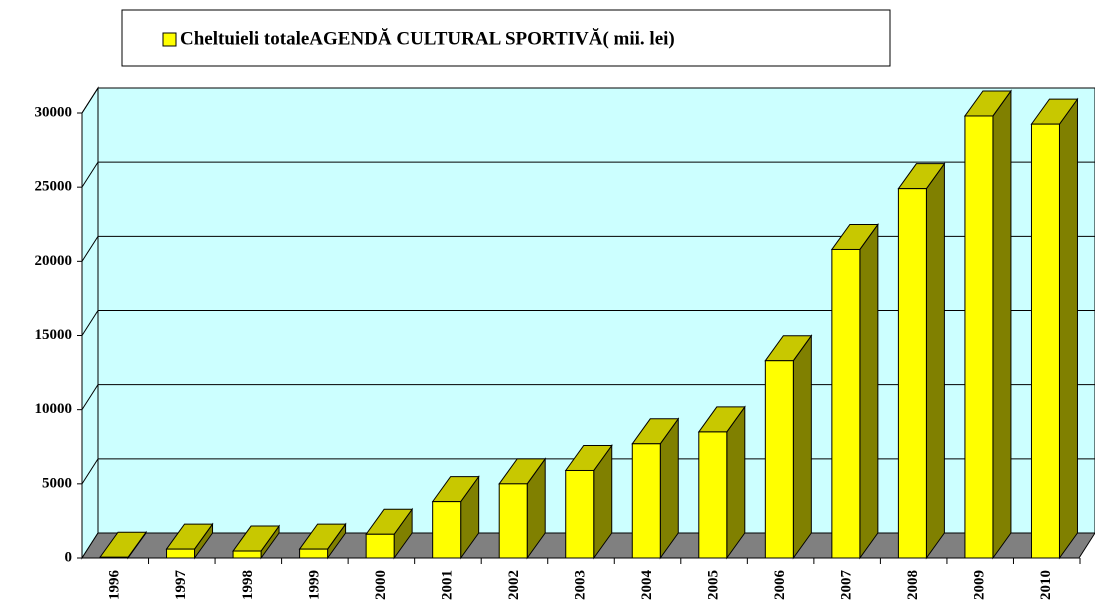  Describe the element at coordinates (447, 585) in the screenshot. I see `x-tick-label: 2001` at that location.